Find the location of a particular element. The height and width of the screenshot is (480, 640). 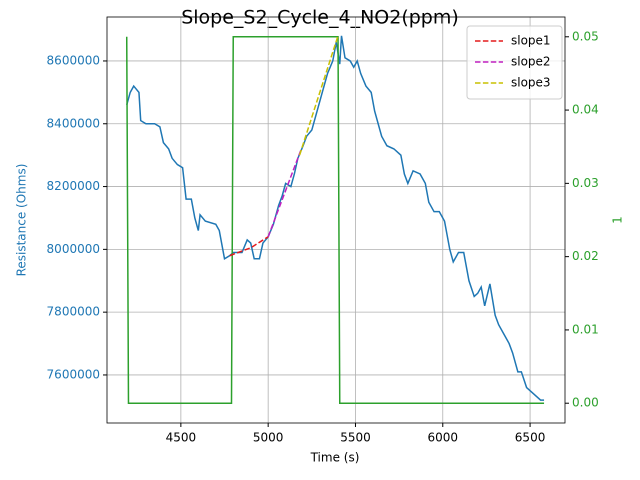

y2-tick-label: 0.04 is located at coordinates (585, 110).